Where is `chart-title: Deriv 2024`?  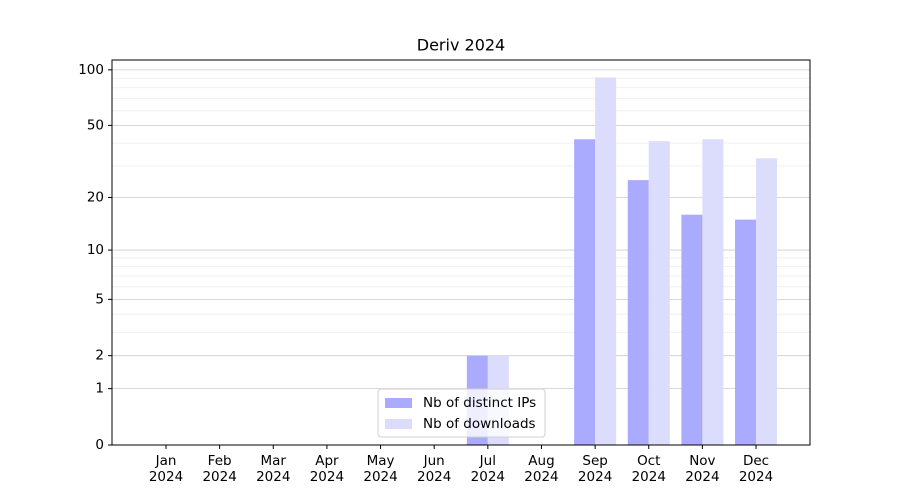
chart-title: Deriv 2024 is located at coordinates (461, 45).